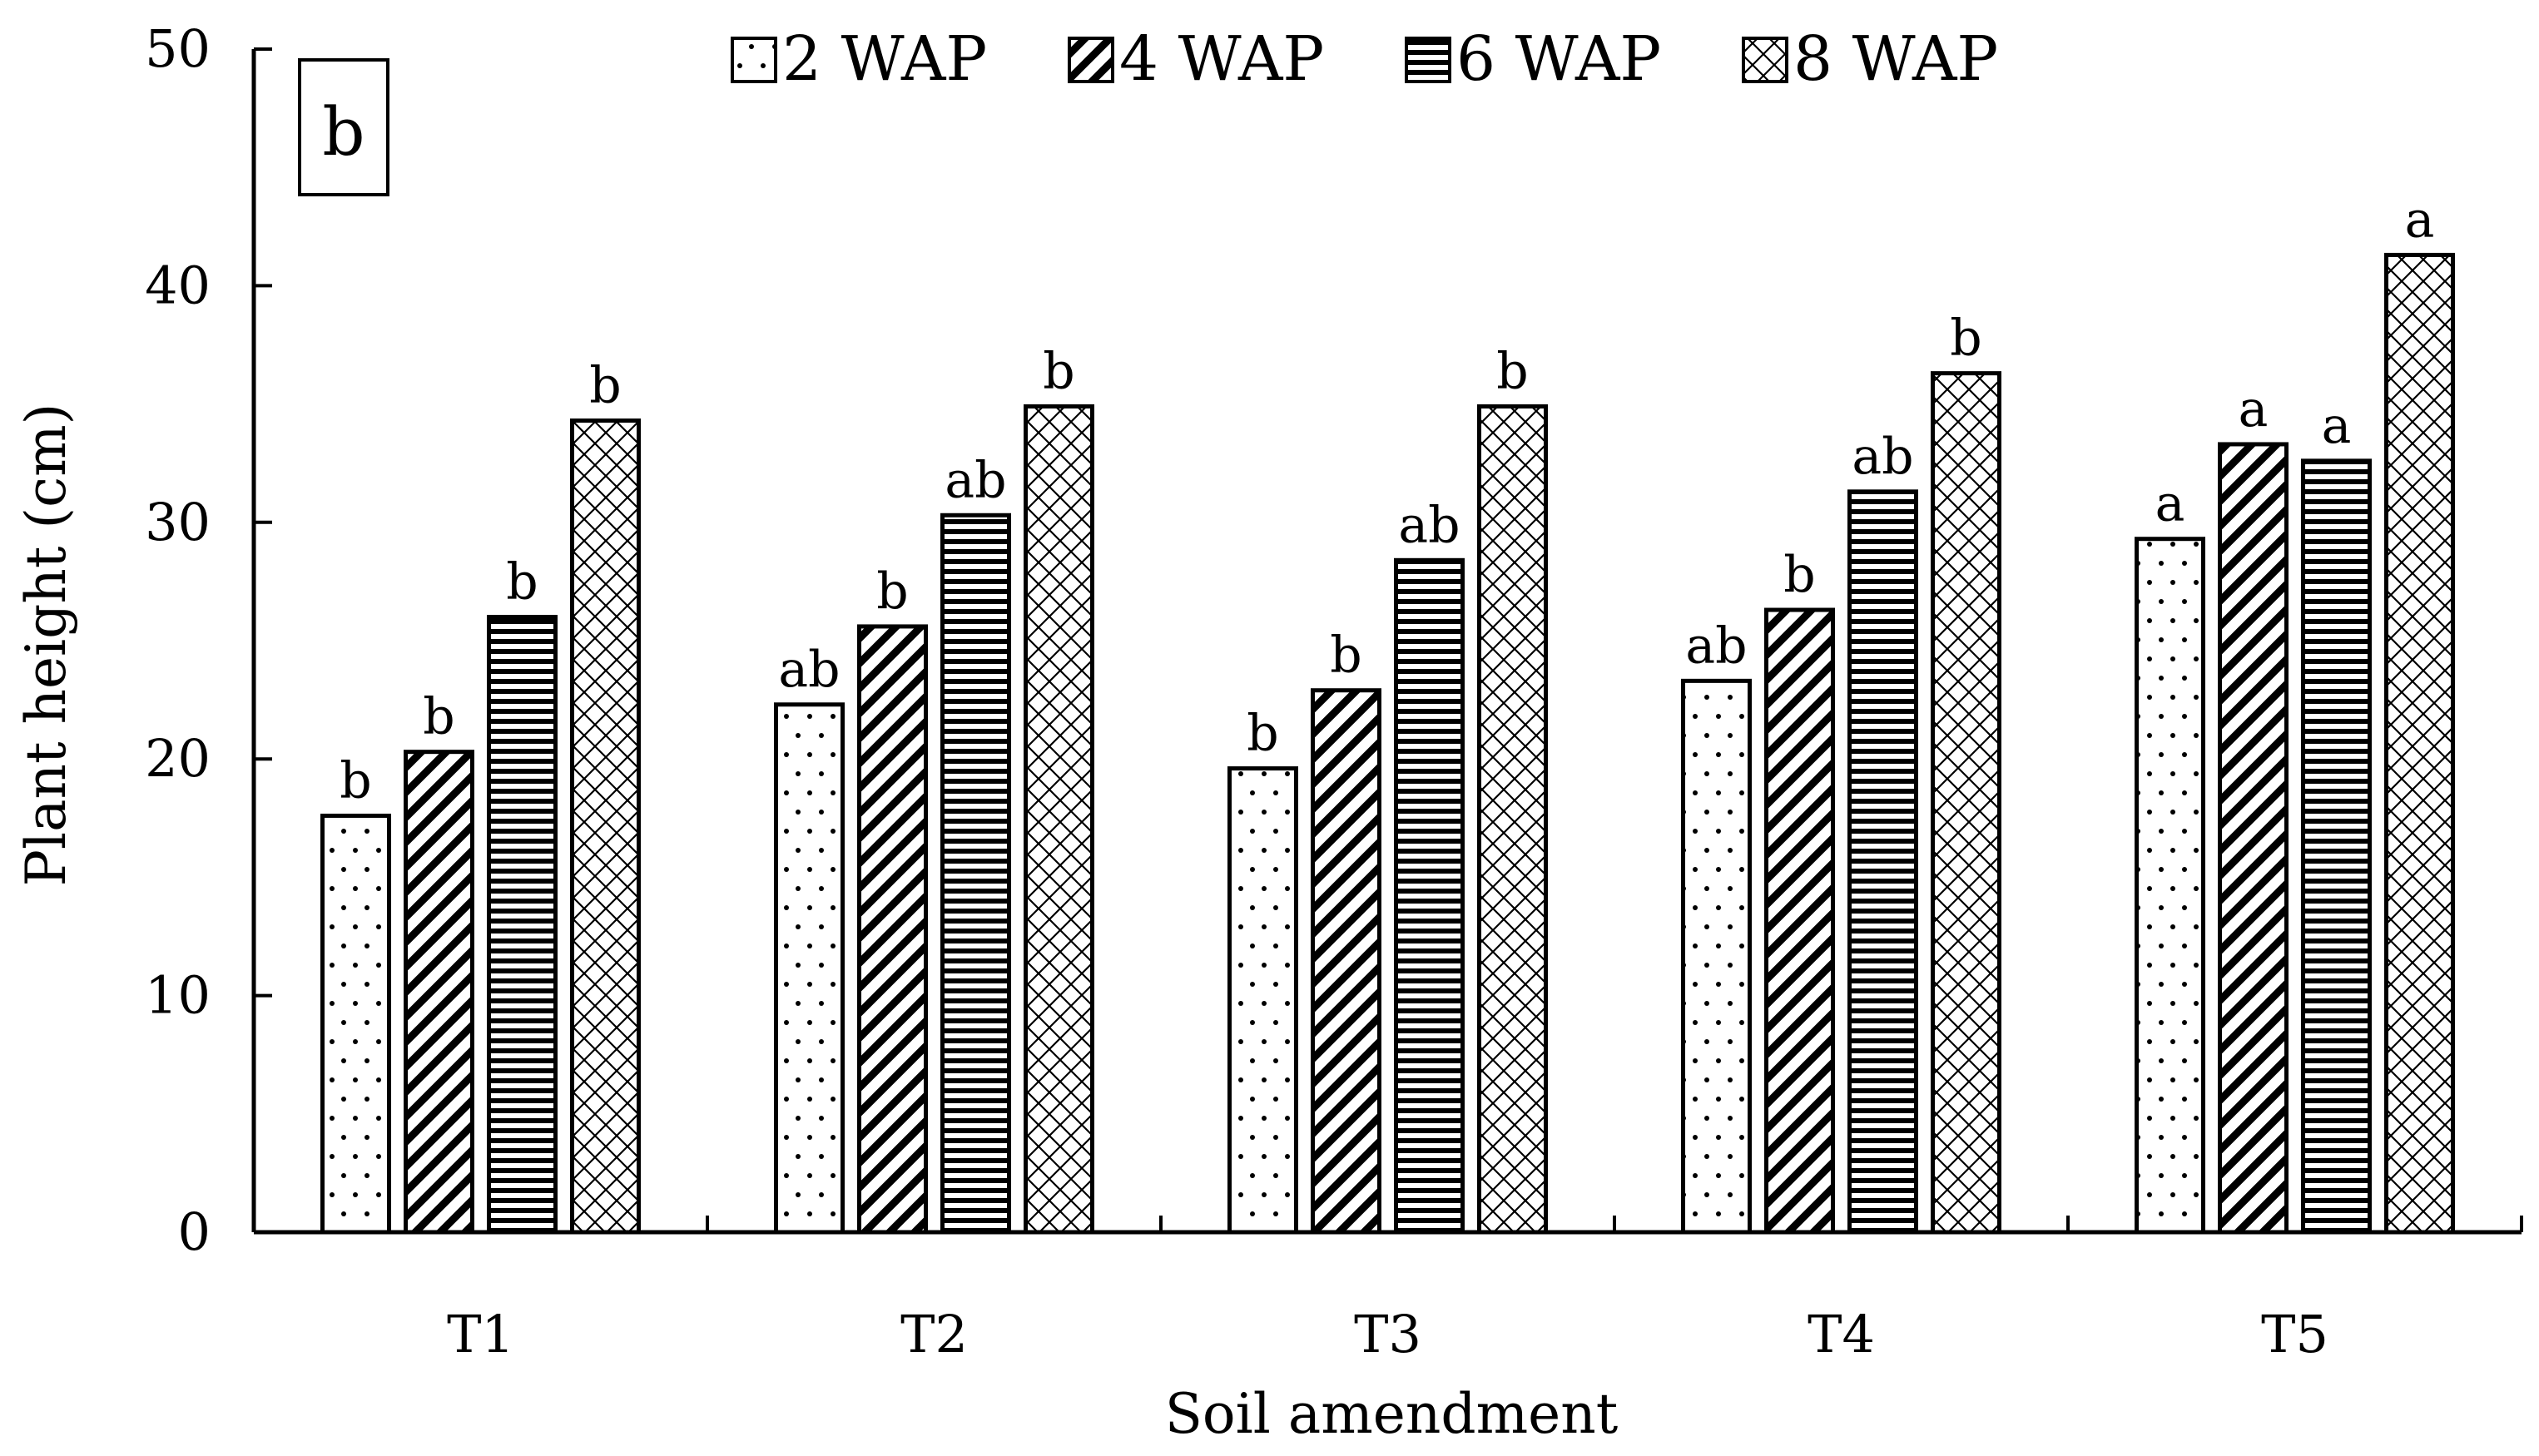 This screenshot has height=1456, width=2539. I want to click on x-tick-label: T2, so click(934, 1334).